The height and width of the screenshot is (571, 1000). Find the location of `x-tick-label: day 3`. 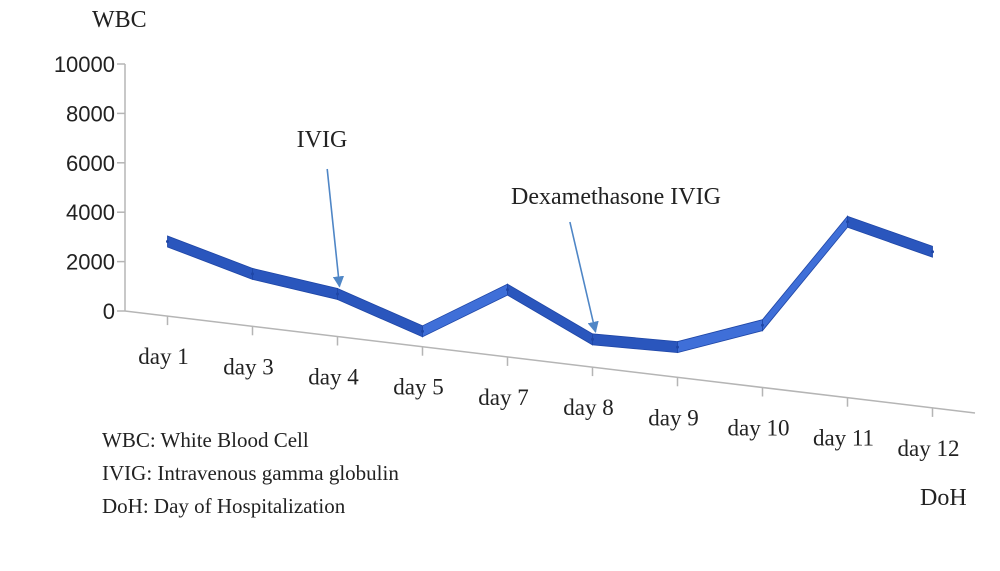

x-tick-label: day 3 is located at coordinates (248, 366).